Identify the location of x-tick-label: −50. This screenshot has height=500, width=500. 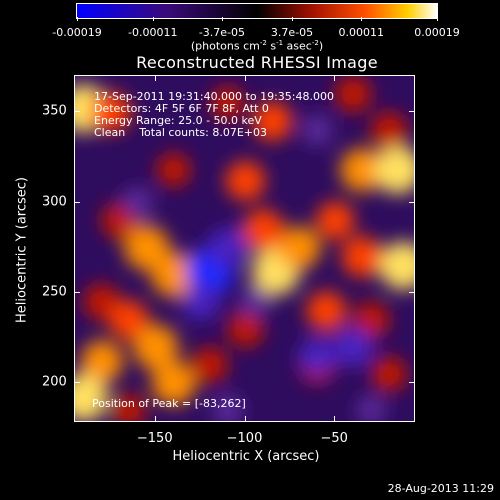
(334, 438).